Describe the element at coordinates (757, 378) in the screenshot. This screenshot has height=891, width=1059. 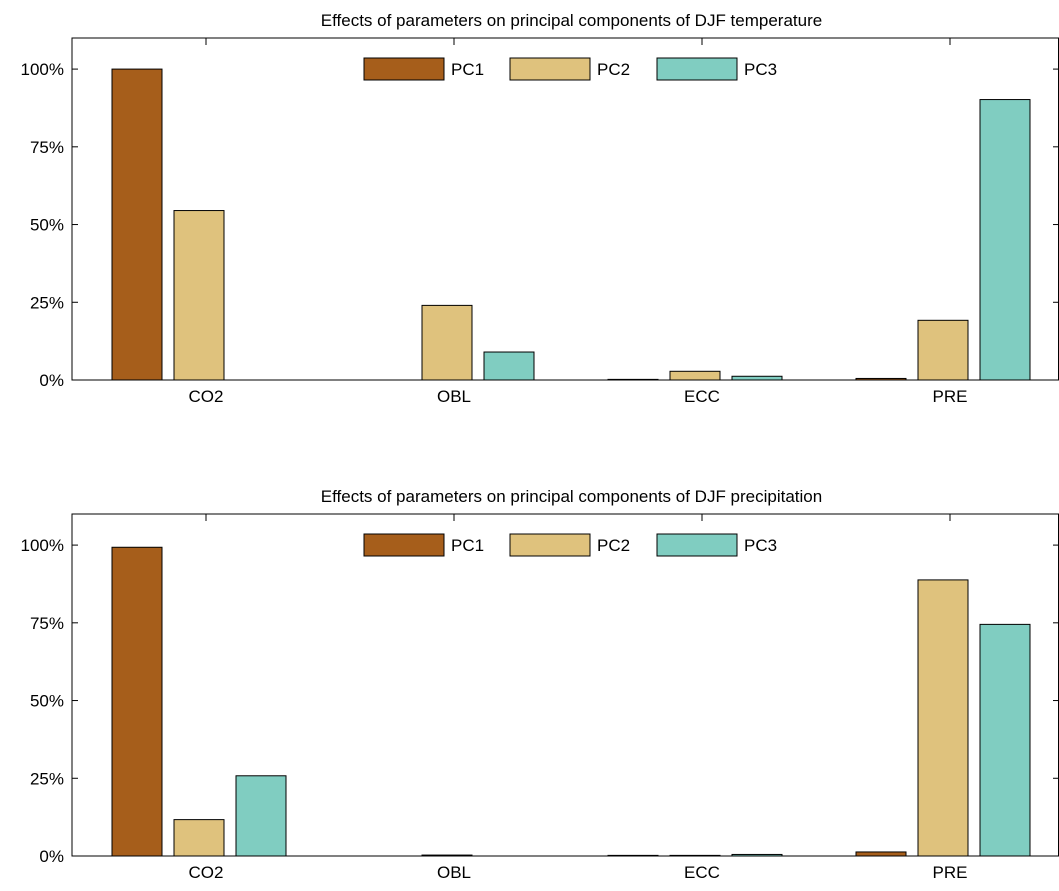
I see `bar-pc3-ecc` at that location.